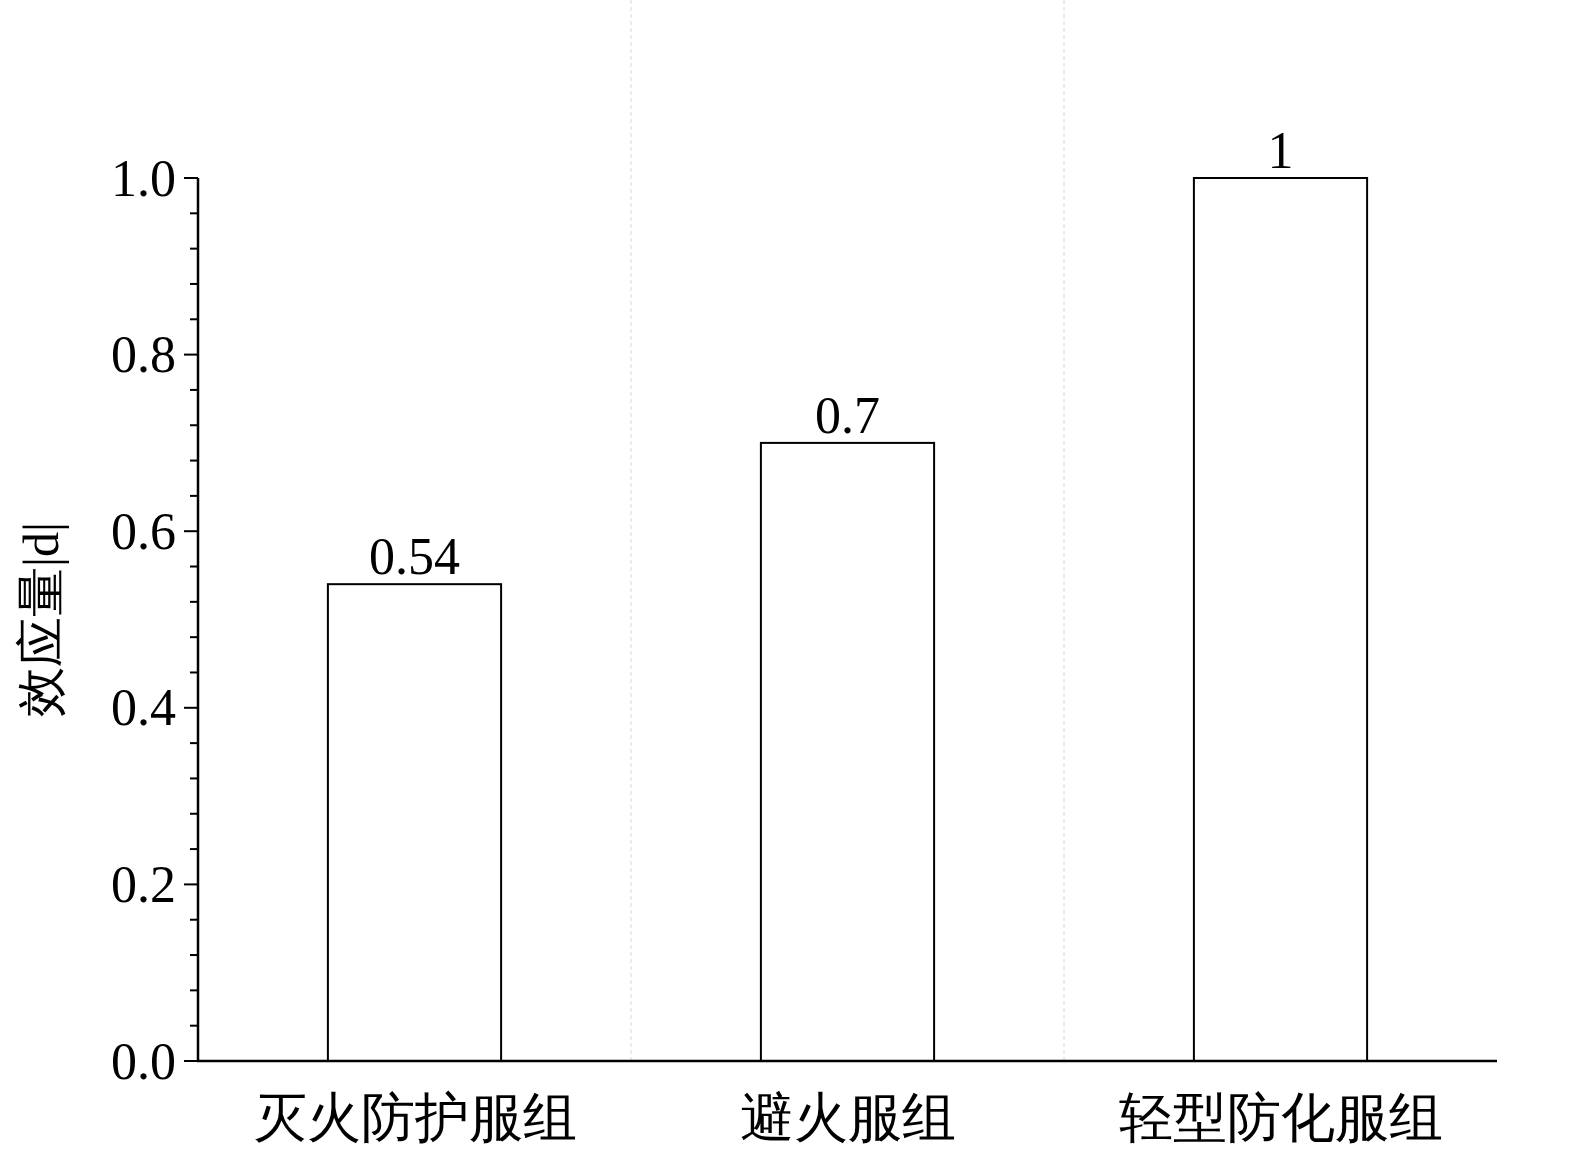  I want to click on y-tick-label: 0.4, so click(143, 708).